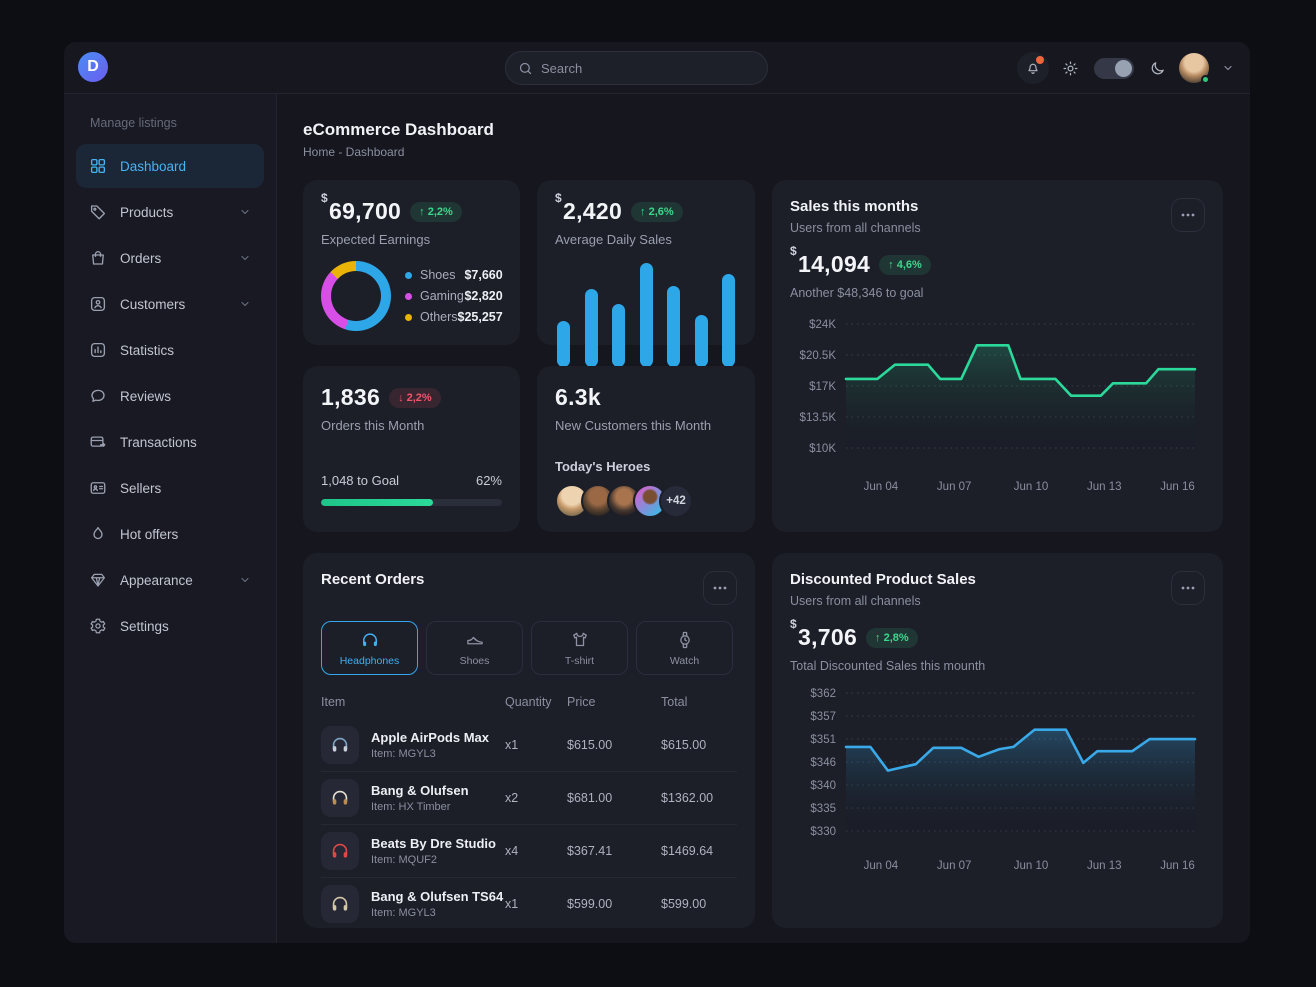 The image size is (1316, 987). What do you see at coordinates (170, 534) in the screenshot?
I see `sidebar-item-hot-offers: Hot offers` at bounding box center [170, 534].